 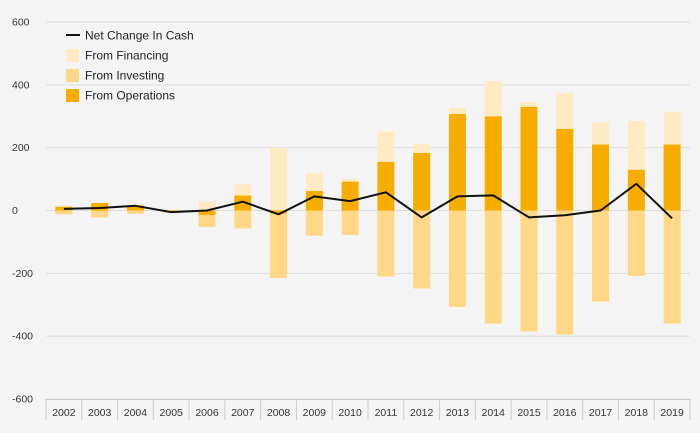 What do you see at coordinates (22, 337) in the screenshot?
I see `y-tick-label: -400` at bounding box center [22, 337].